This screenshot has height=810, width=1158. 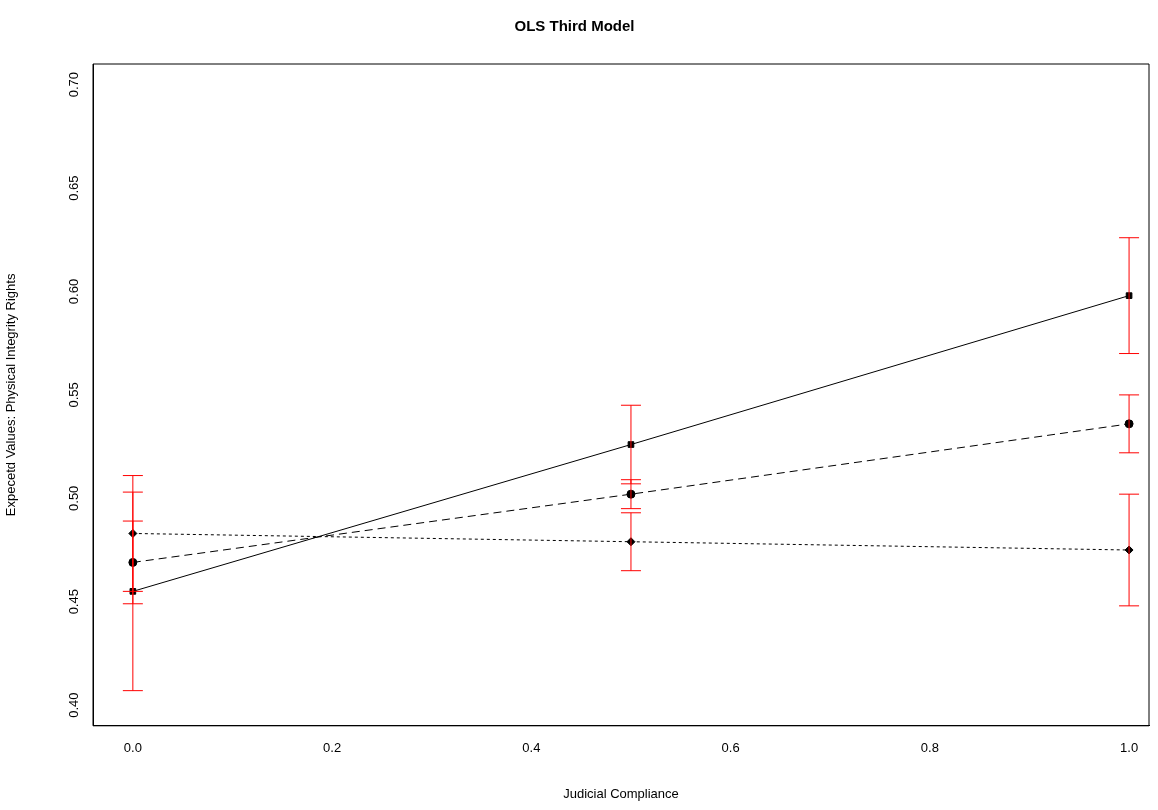 I want to click on y-tick-label: 0.70, so click(x=74, y=85).